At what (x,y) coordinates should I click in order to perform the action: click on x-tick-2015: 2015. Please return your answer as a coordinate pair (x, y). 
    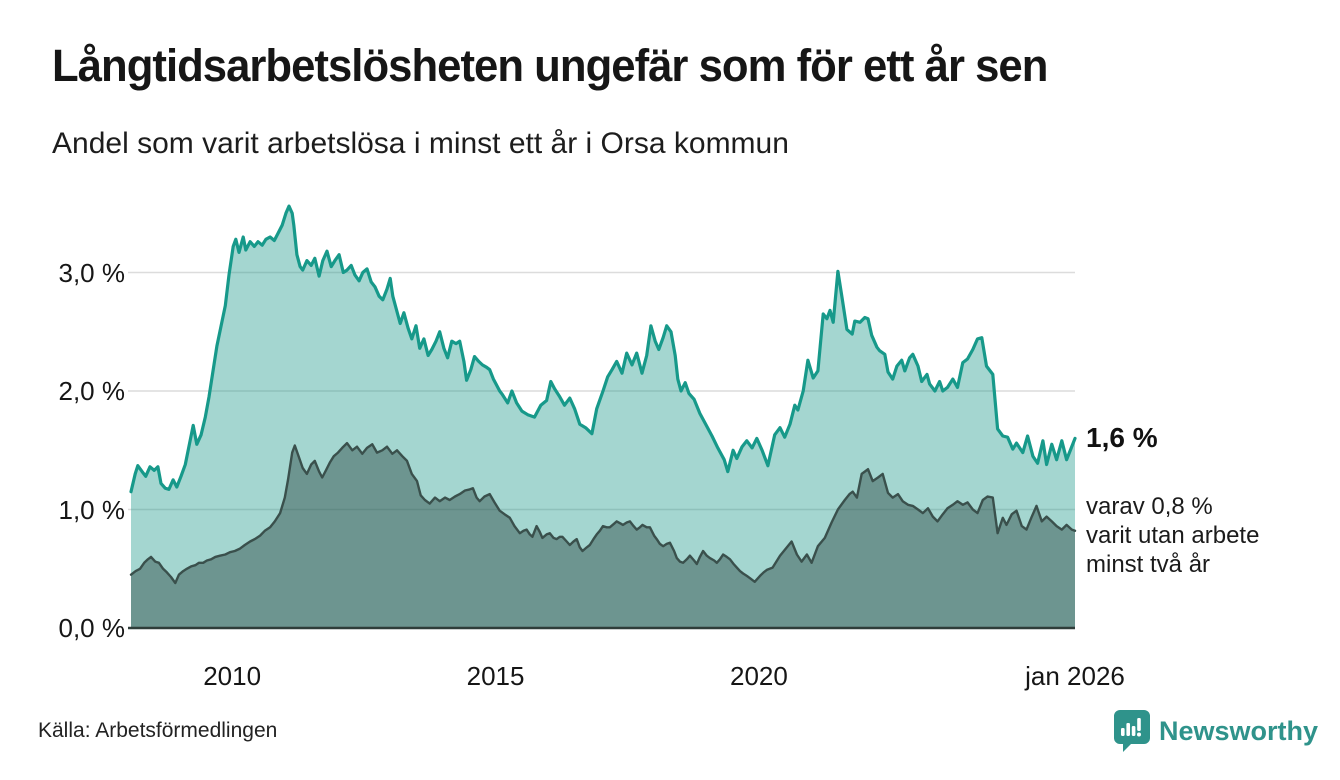
    Looking at the image, I should click on (495, 676).